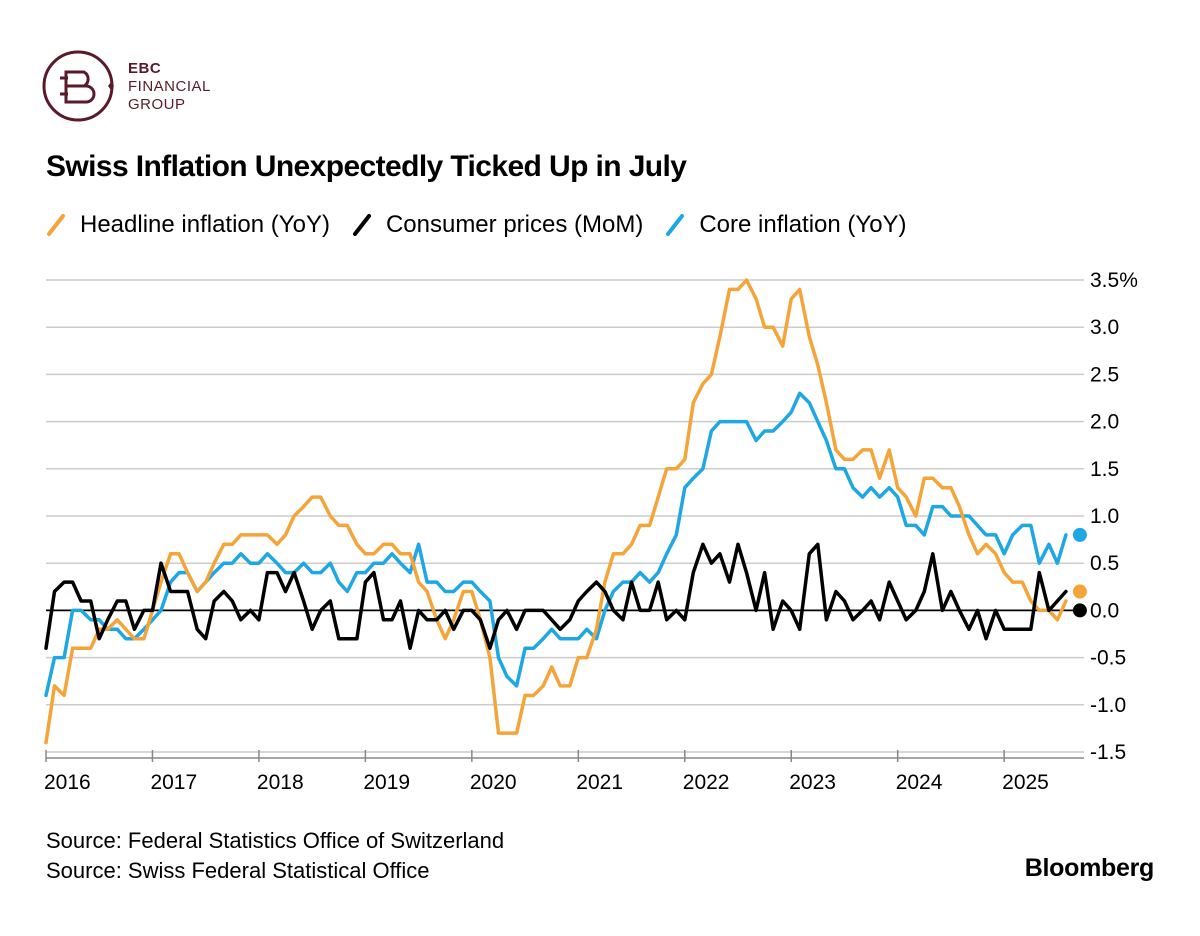 This screenshot has width=1200, height=936. What do you see at coordinates (238, 870) in the screenshot?
I see `source-line-2: Source: Swiss Federal Statistical Office` at bounding box center [238, 870].